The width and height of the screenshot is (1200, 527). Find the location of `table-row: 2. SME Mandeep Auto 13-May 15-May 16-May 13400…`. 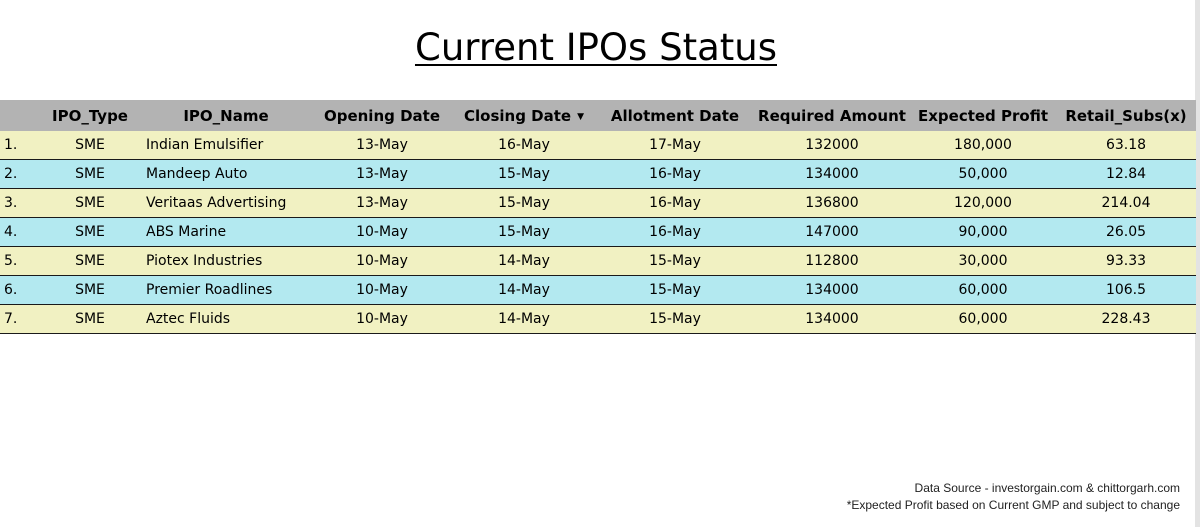

table-row: 2. SME Mandeep Auto 13-May 15-May 16-May 13400… is located at coordinates (598, 174).